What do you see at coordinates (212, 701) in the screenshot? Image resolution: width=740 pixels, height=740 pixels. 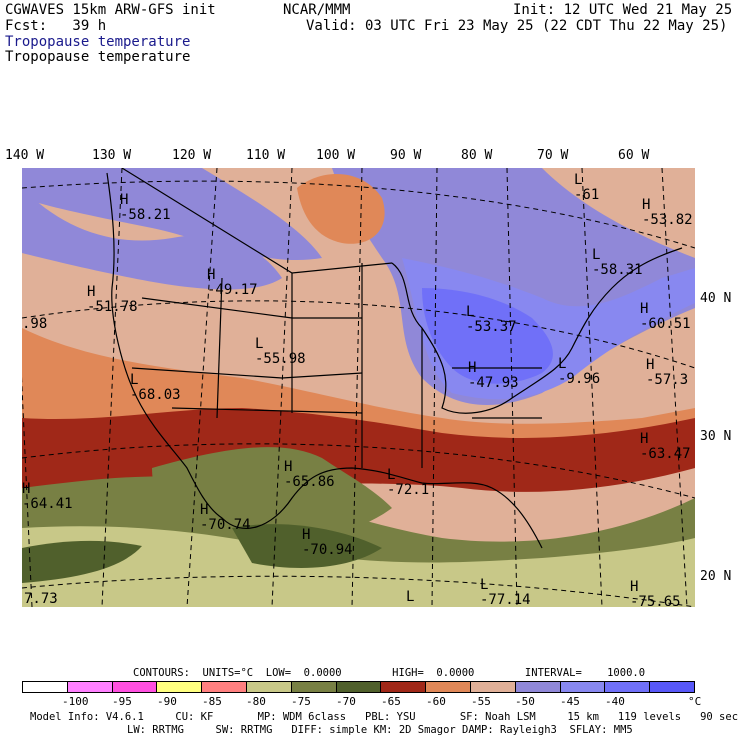 I see `legend-tick: -85` at bounding box center [212, 701].